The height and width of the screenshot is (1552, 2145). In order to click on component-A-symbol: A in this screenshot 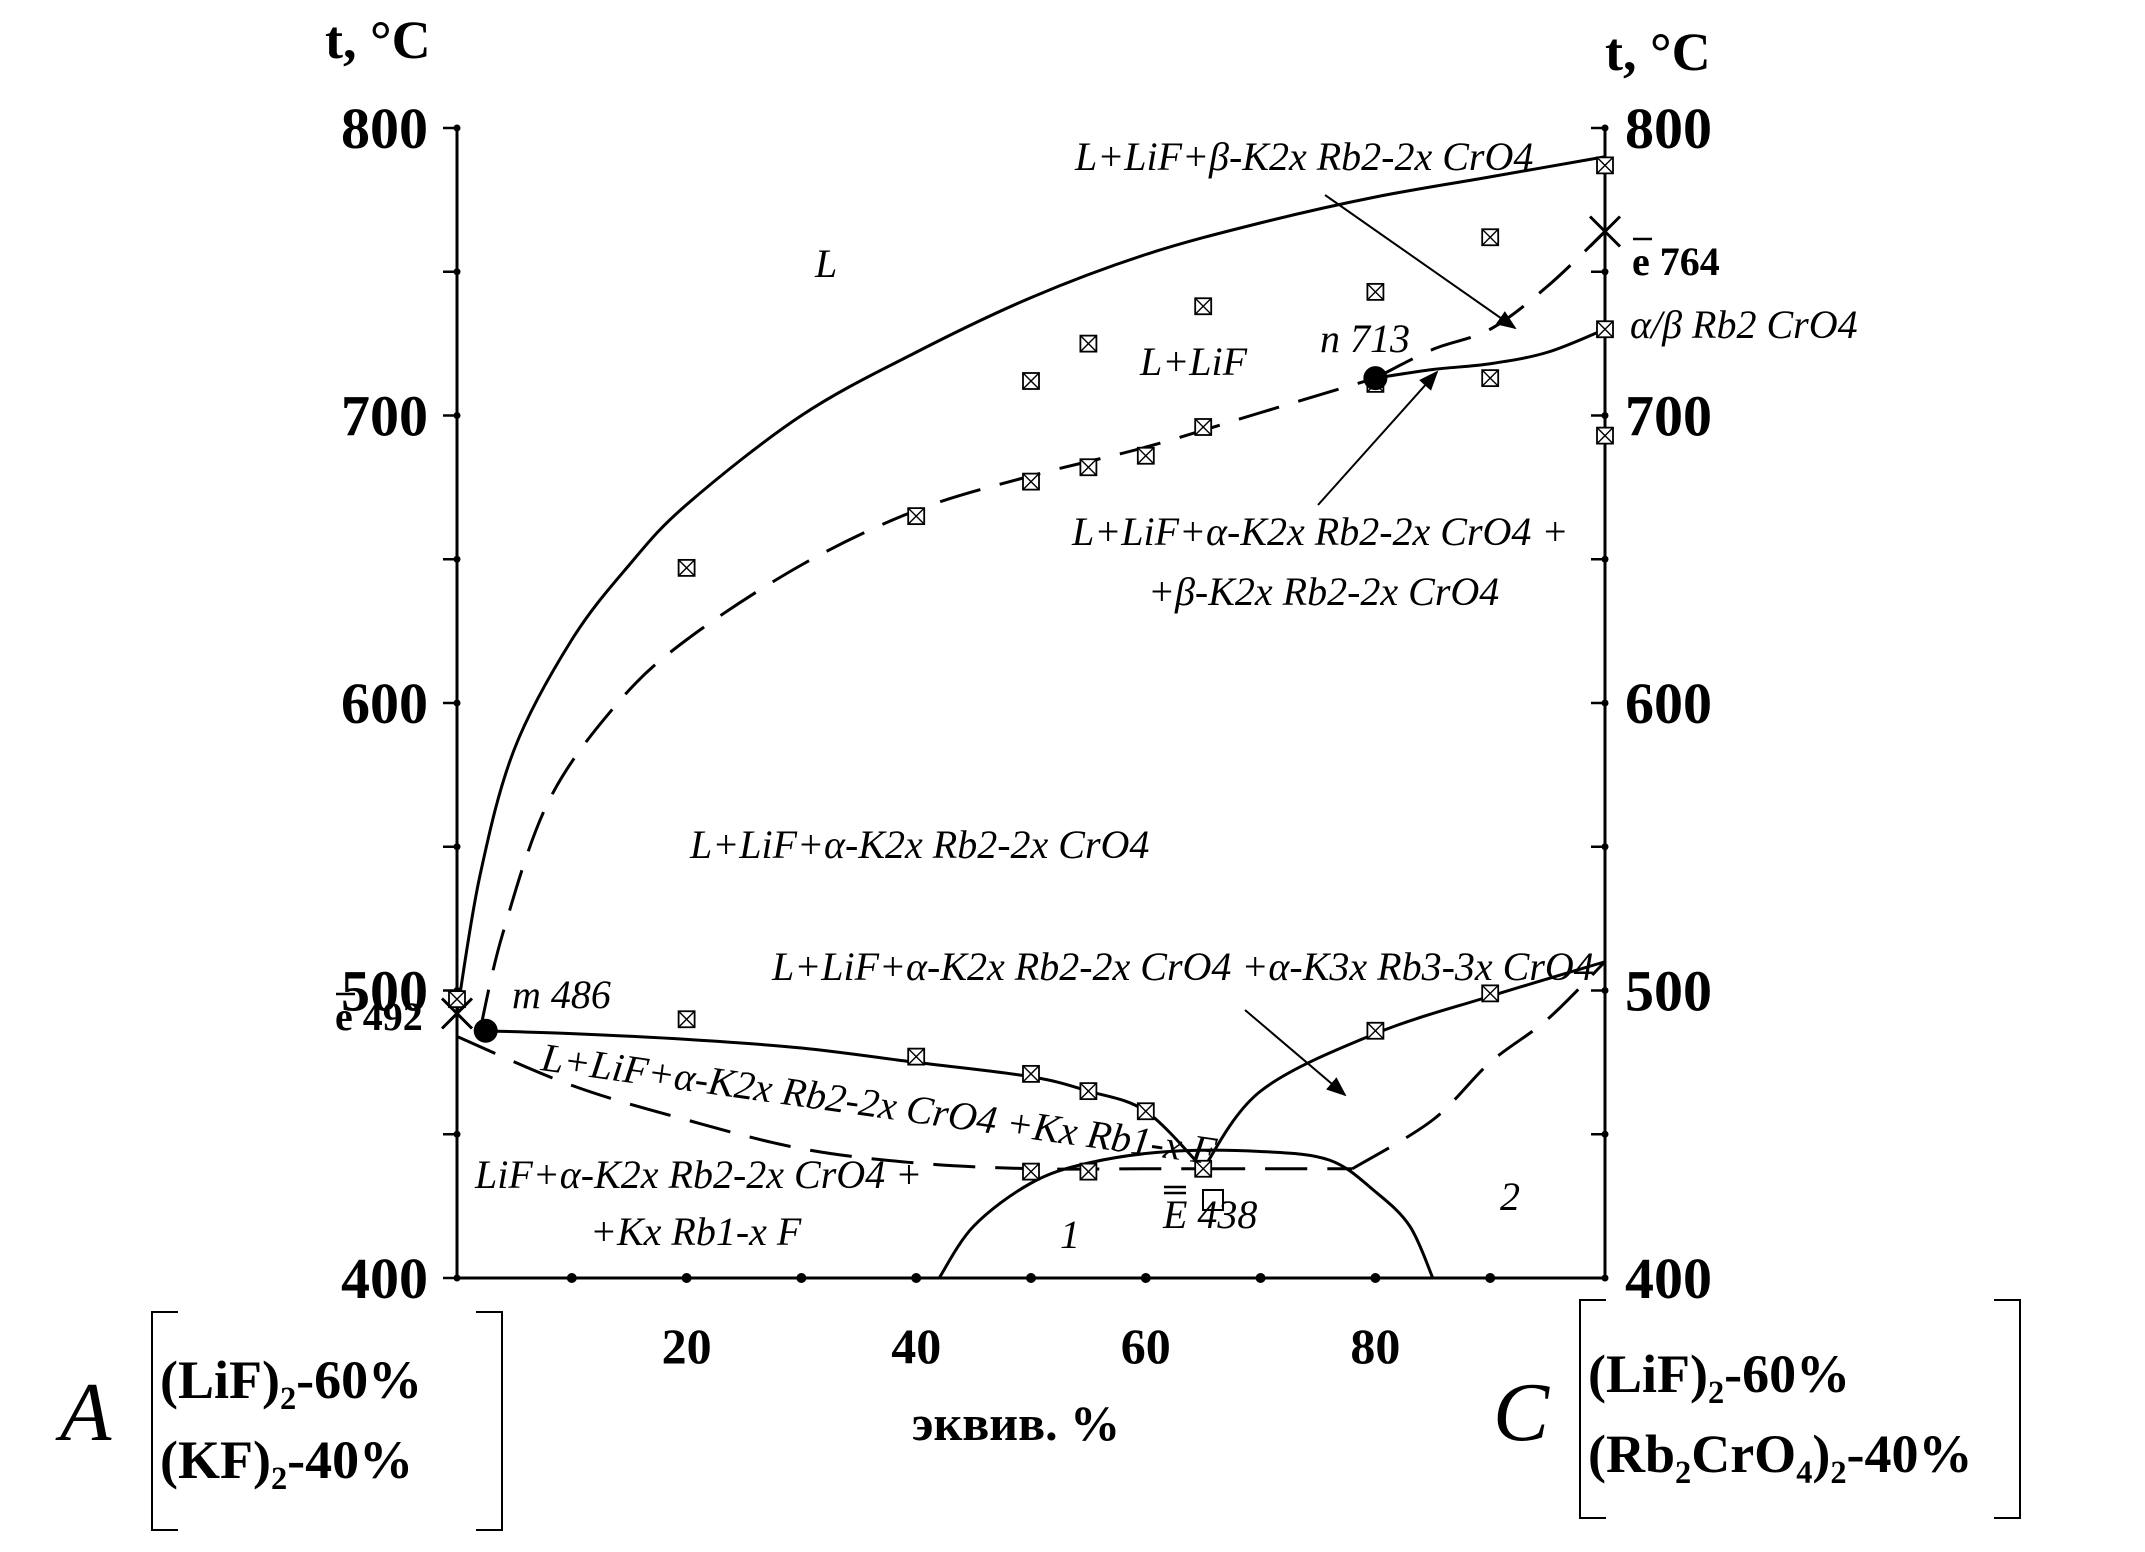, I will do `click(83, 1412)`.